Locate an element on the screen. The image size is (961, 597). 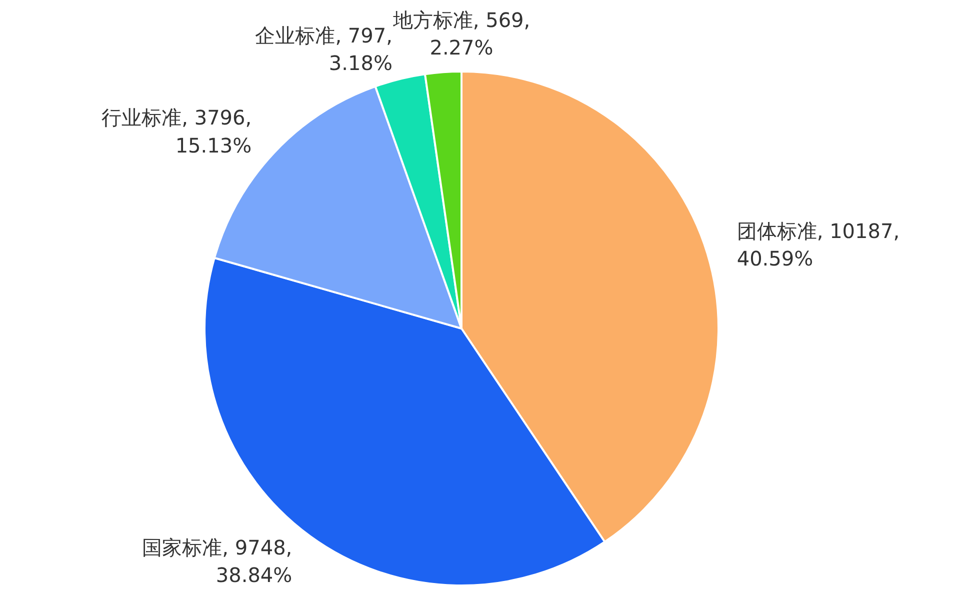
slice-label: 地方标准, 569, 2.27% is located at coordinates (461, 34).